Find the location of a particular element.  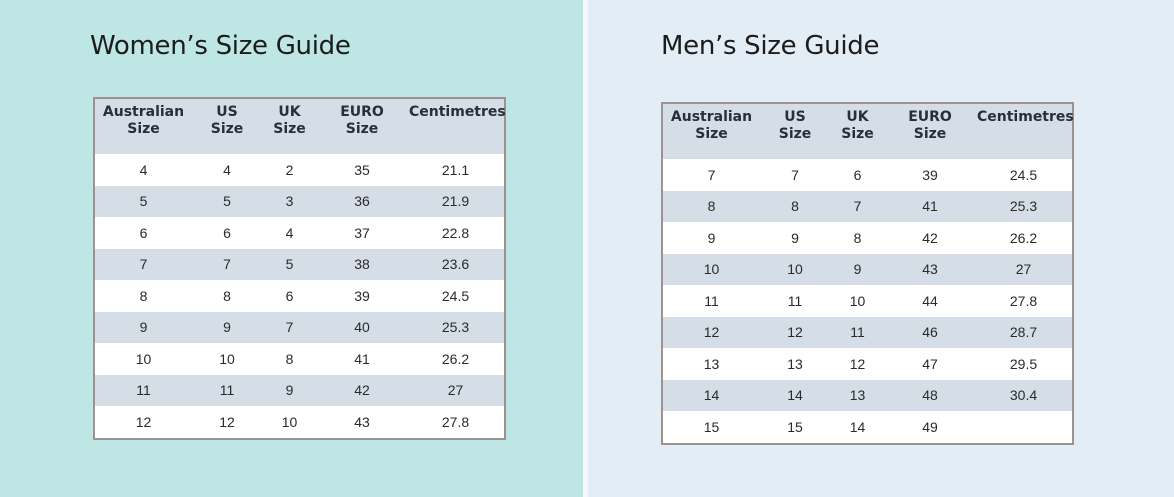

panel-divider is located at coordinates (585, 248).